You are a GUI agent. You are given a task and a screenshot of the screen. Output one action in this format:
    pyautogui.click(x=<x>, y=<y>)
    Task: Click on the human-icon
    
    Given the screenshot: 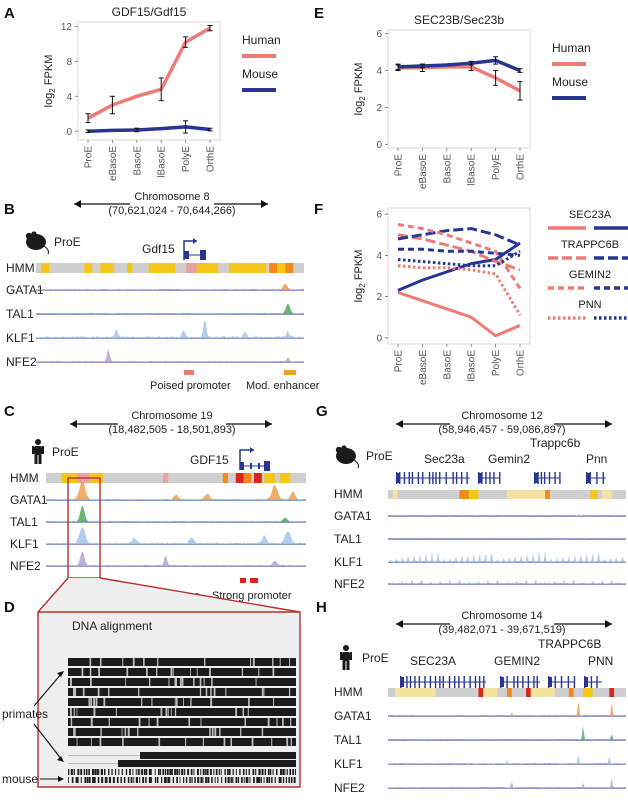 What is the action you would take?
    pyautogui.click(x=38, y=451)
    